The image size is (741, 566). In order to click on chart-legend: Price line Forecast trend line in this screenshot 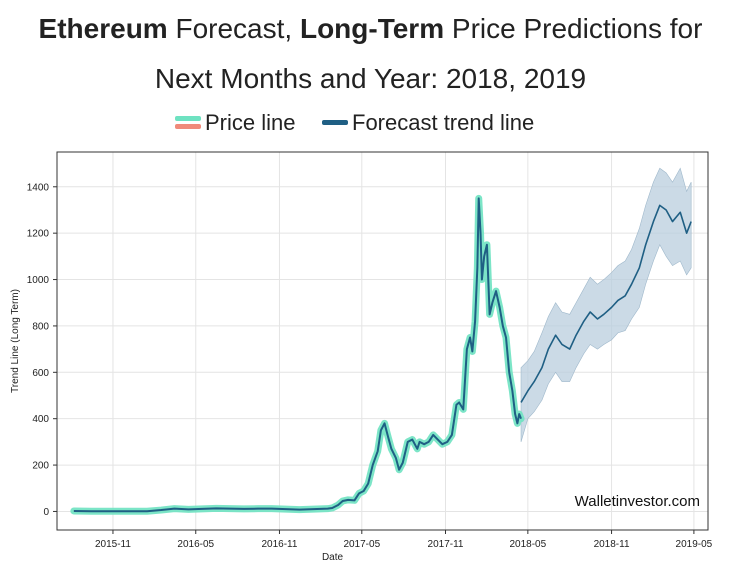, I will do `click(370, 123)`.